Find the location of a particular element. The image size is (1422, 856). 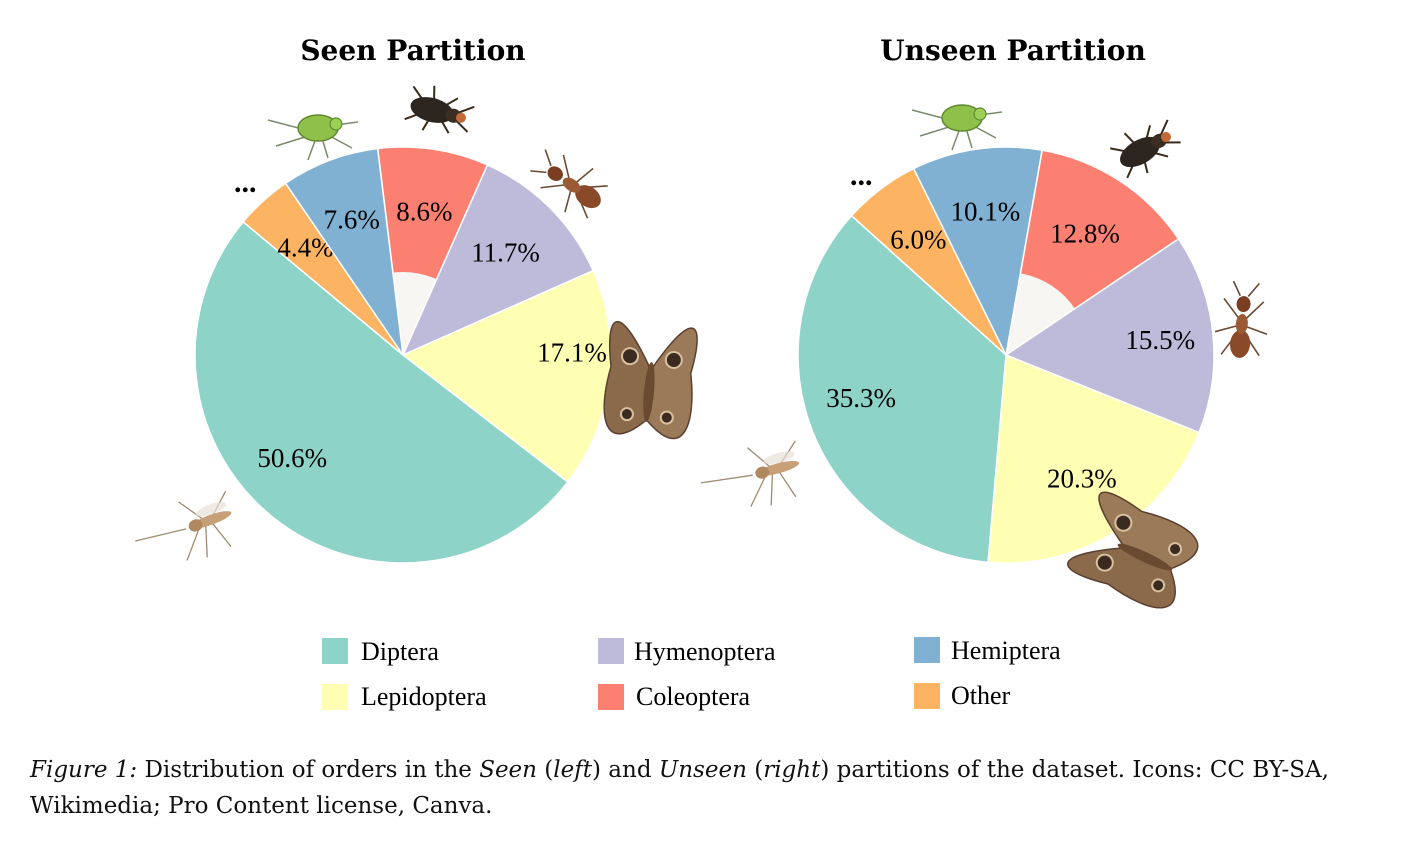

caption-seen: Seen is located at coordinates (508, 770).